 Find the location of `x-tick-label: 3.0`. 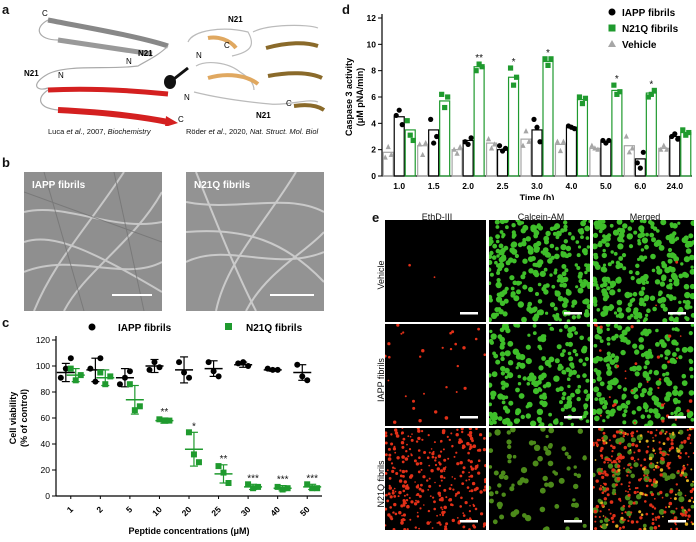

x-tick-label: 3.0 is located at coordinates (537, 186).